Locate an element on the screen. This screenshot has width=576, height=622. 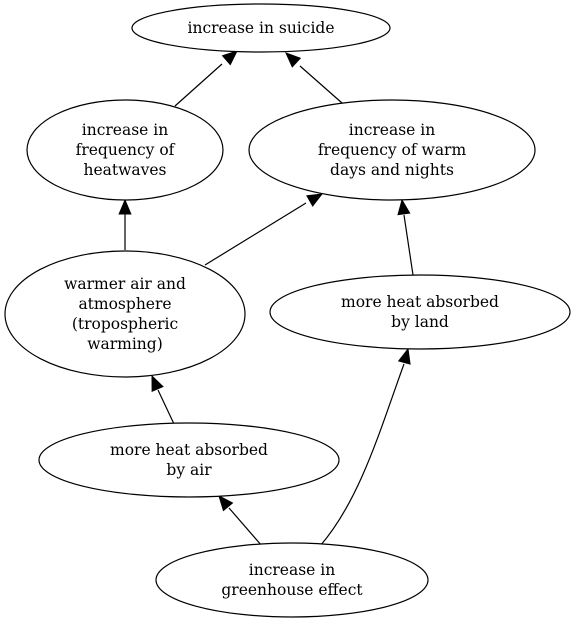
node-suicide: increase in suicide is located at coordinates (261, 28).